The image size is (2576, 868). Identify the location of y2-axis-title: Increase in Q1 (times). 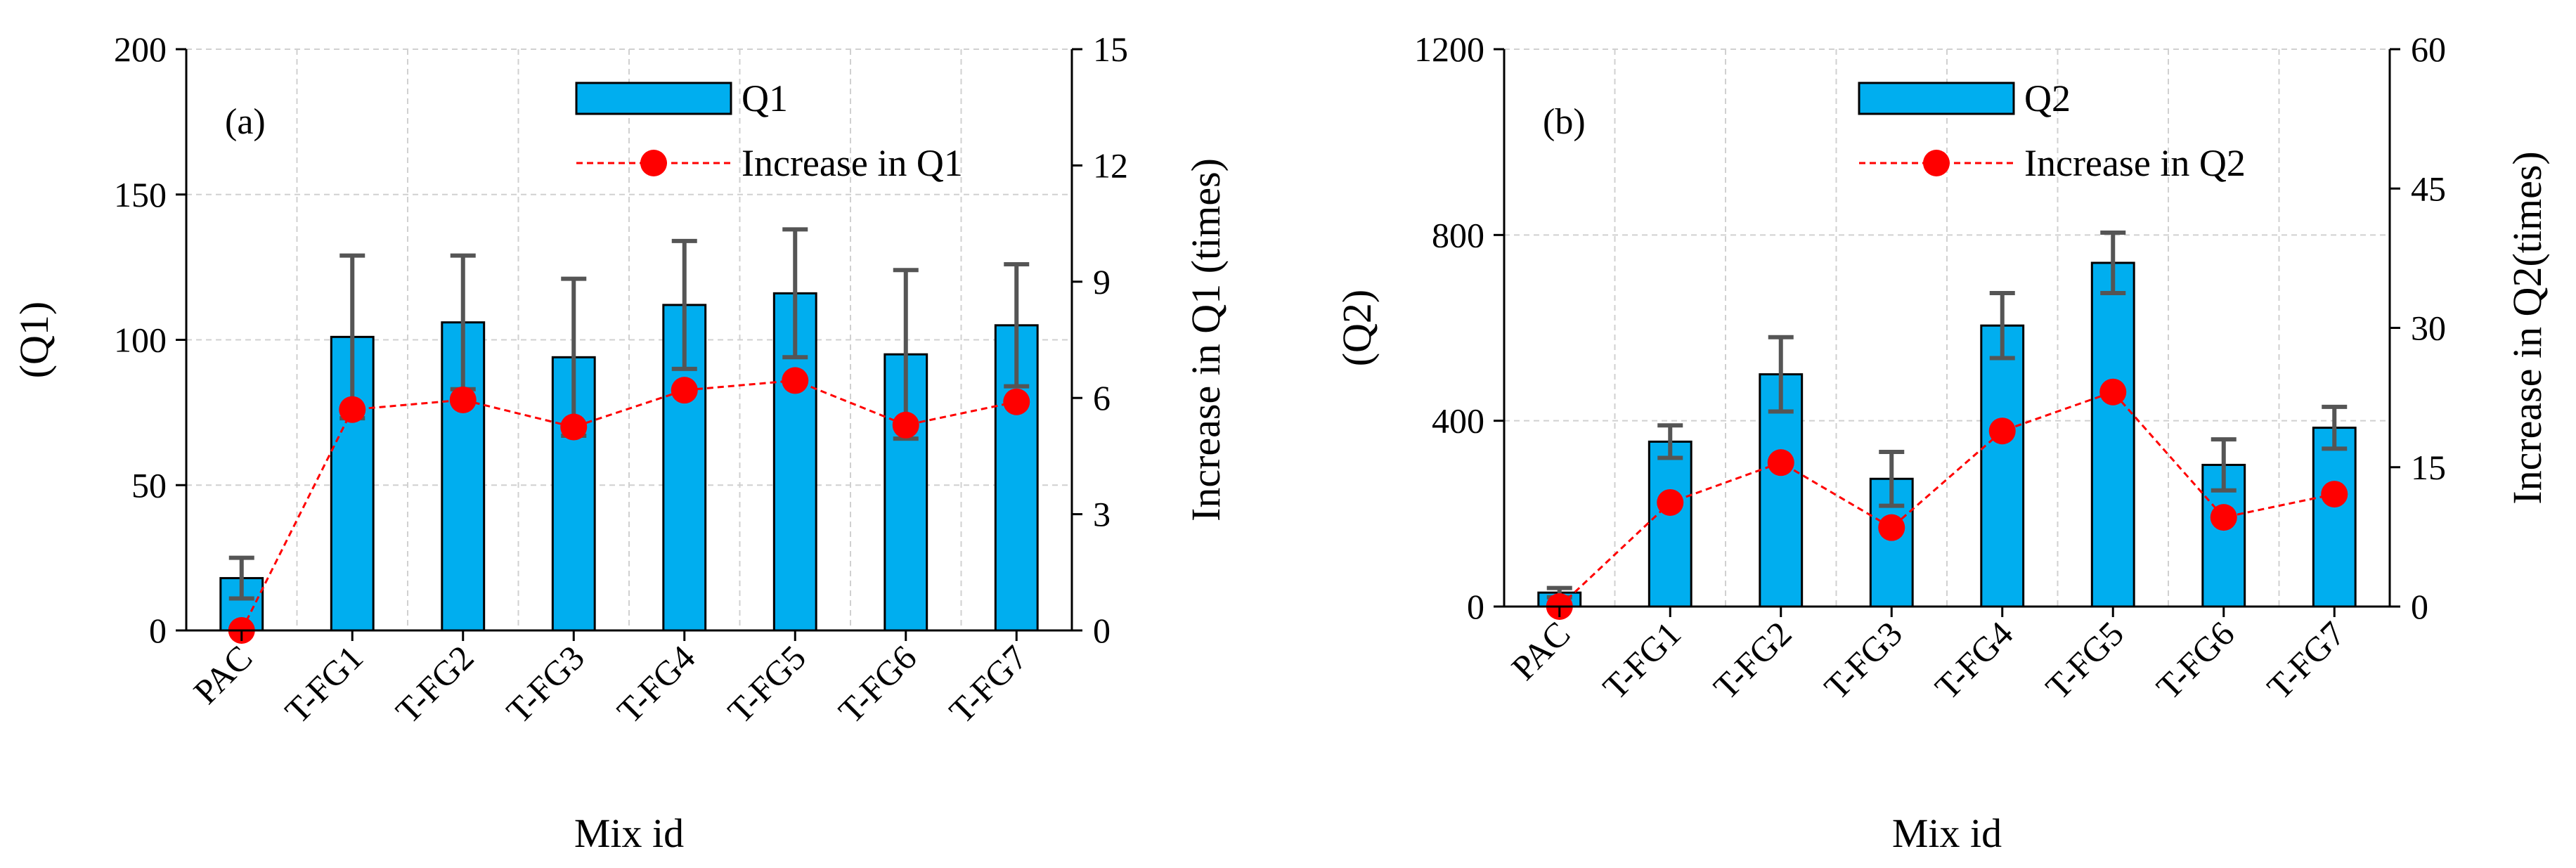
(1206, 340).